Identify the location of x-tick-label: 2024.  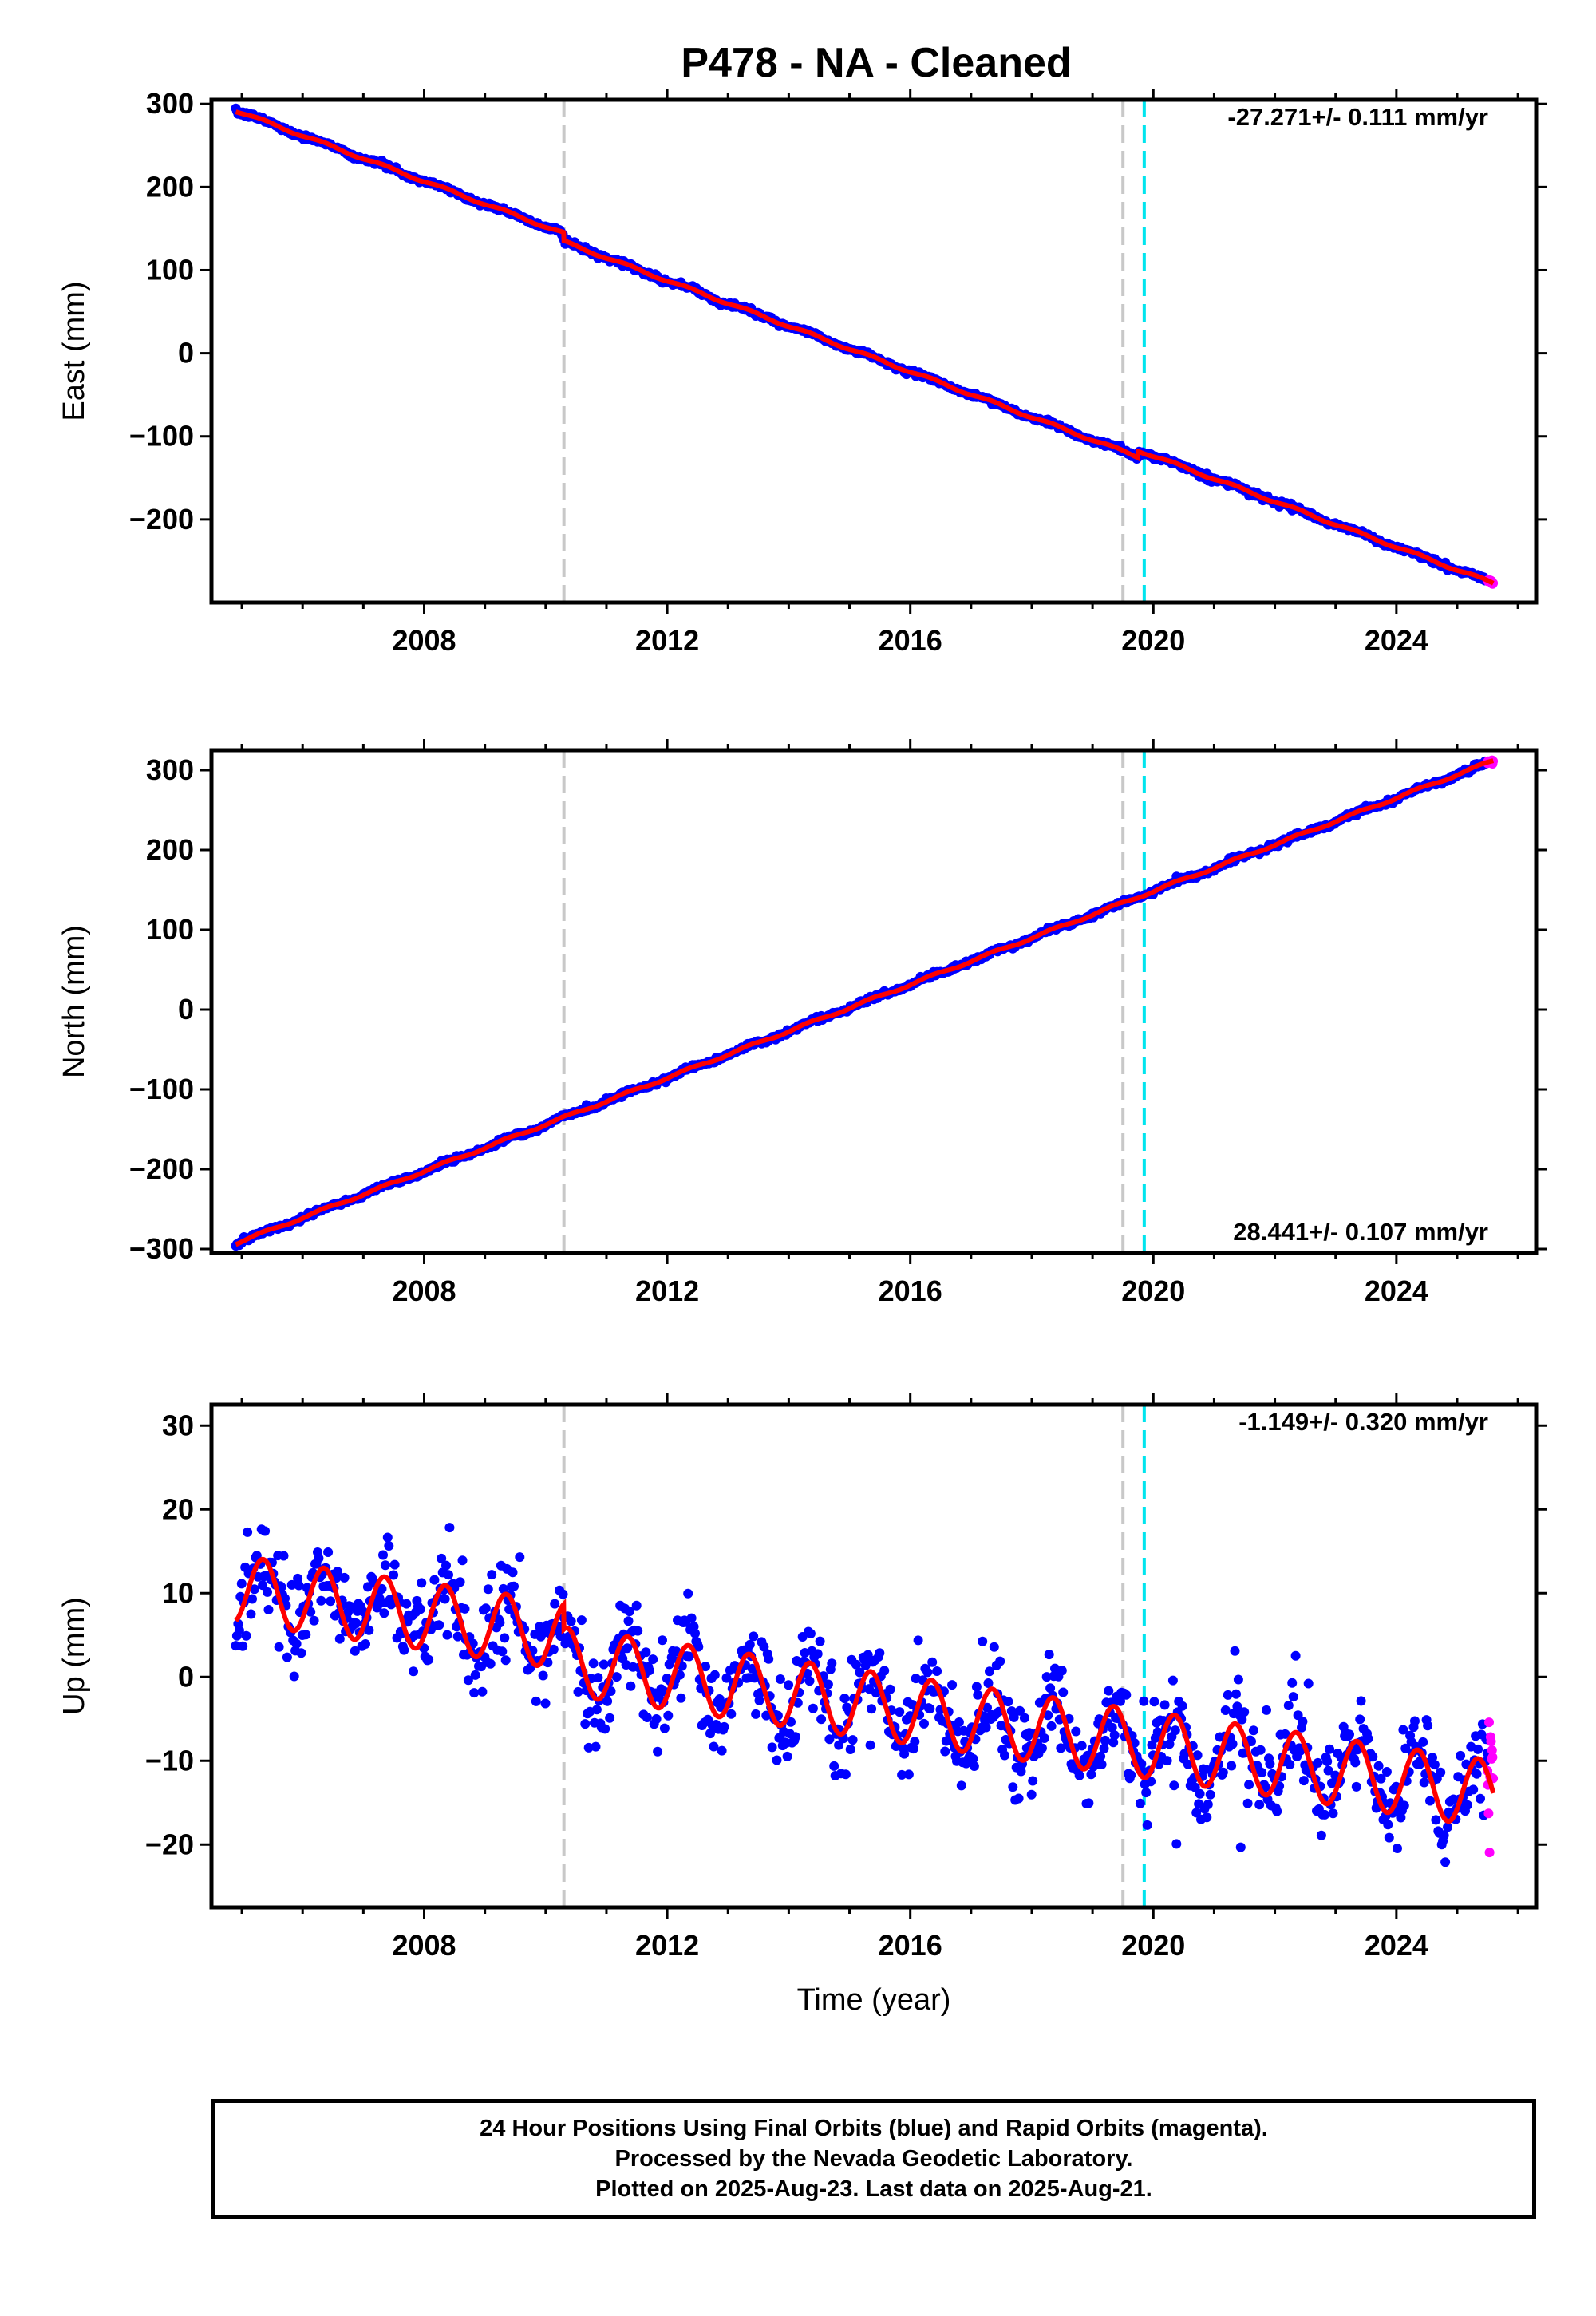
(1396, 1291).